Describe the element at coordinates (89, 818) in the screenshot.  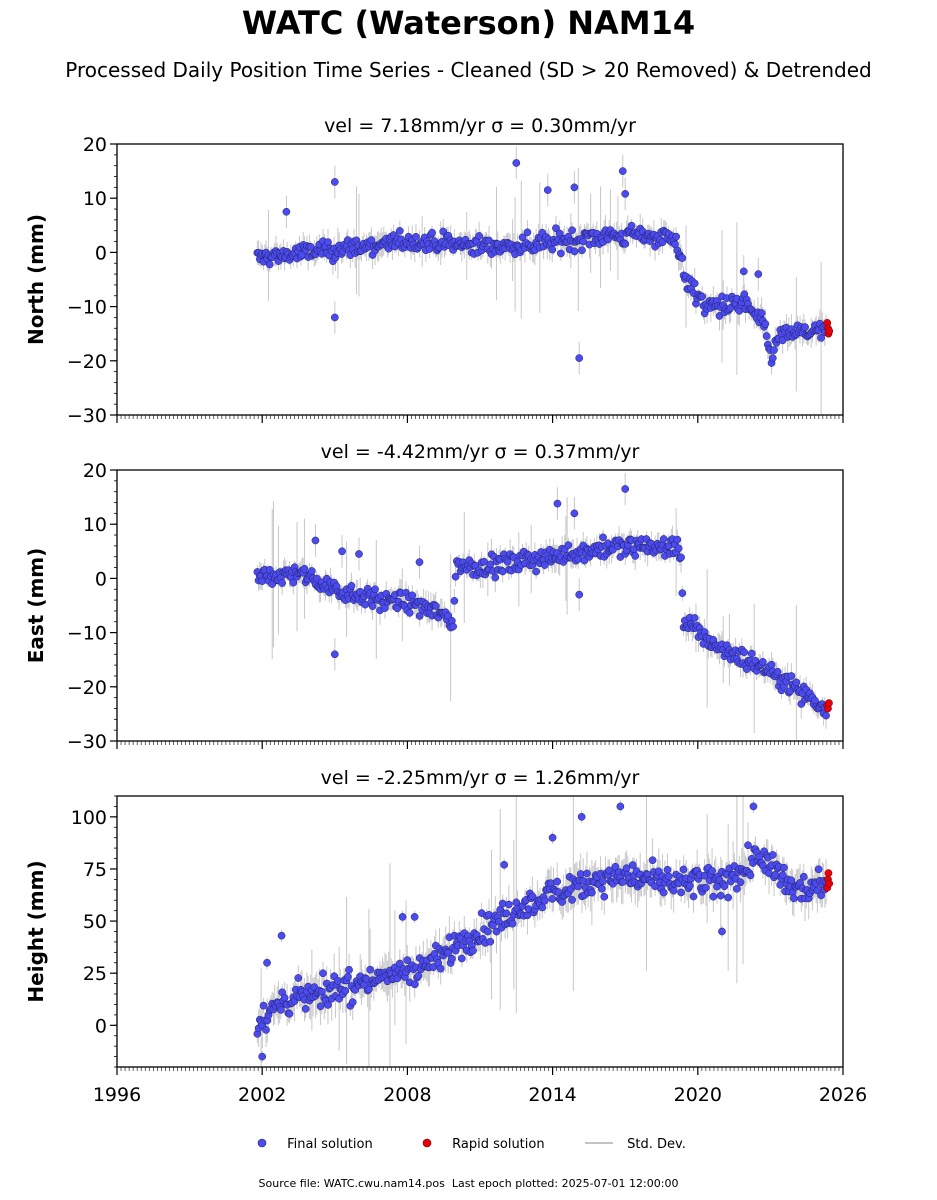
I see `y-tick-label: 100` at that location.